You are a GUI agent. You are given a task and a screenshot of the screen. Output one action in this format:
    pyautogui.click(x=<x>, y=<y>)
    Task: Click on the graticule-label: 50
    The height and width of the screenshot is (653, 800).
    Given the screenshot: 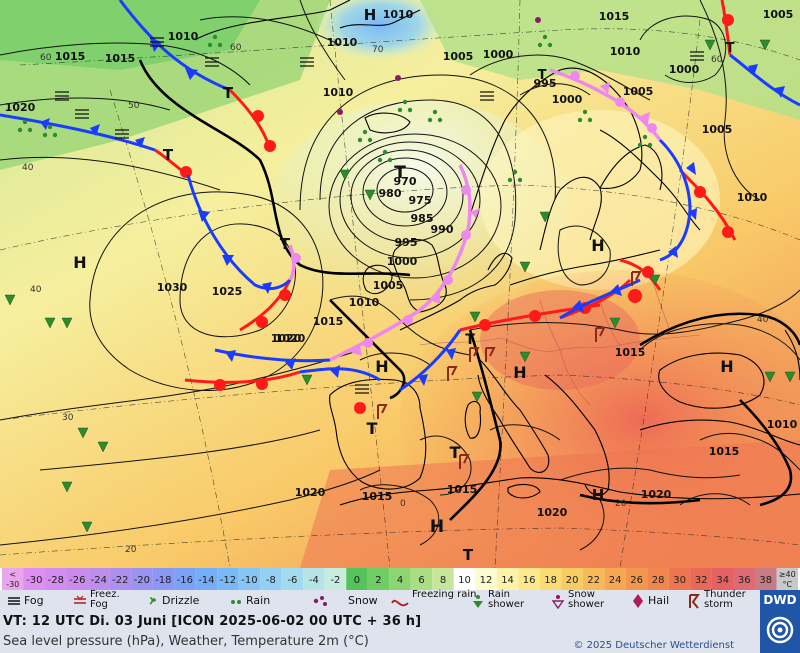 What is the action you would take?
    pyautogui.click(x=134, y=106)
    